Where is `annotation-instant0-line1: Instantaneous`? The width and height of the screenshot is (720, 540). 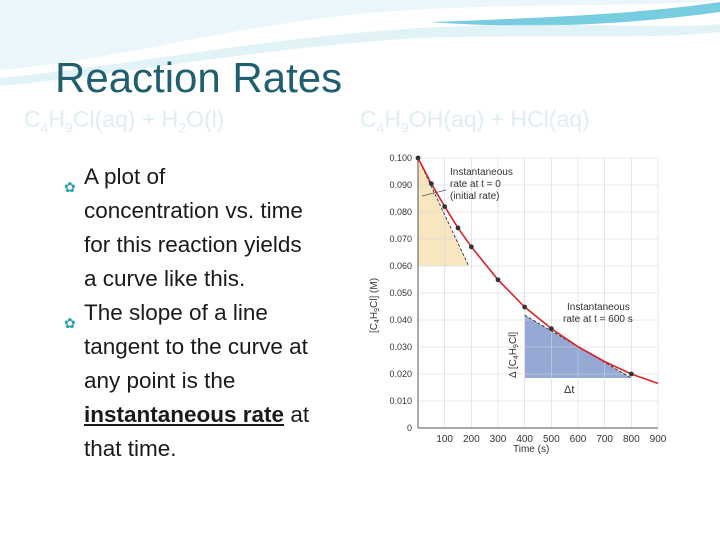 annotation-instant0-line1: Instantaneous is located at coordinates (481, 172).